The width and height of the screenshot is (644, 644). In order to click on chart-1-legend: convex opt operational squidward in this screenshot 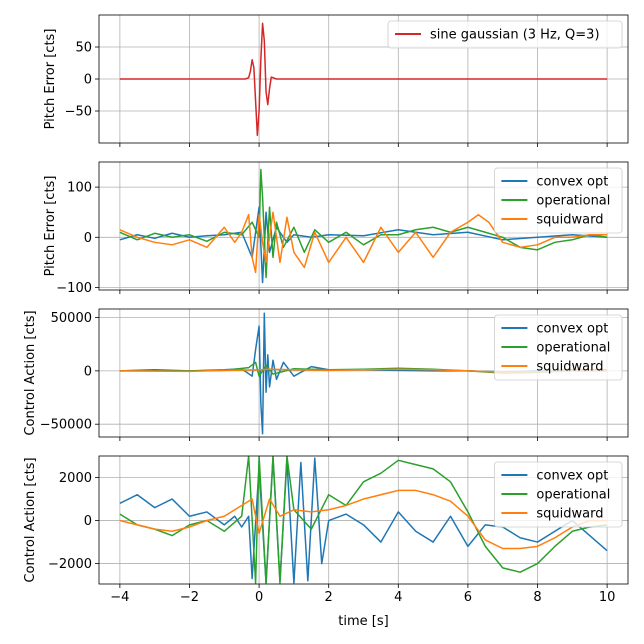, I will do `click(558, 200)`.